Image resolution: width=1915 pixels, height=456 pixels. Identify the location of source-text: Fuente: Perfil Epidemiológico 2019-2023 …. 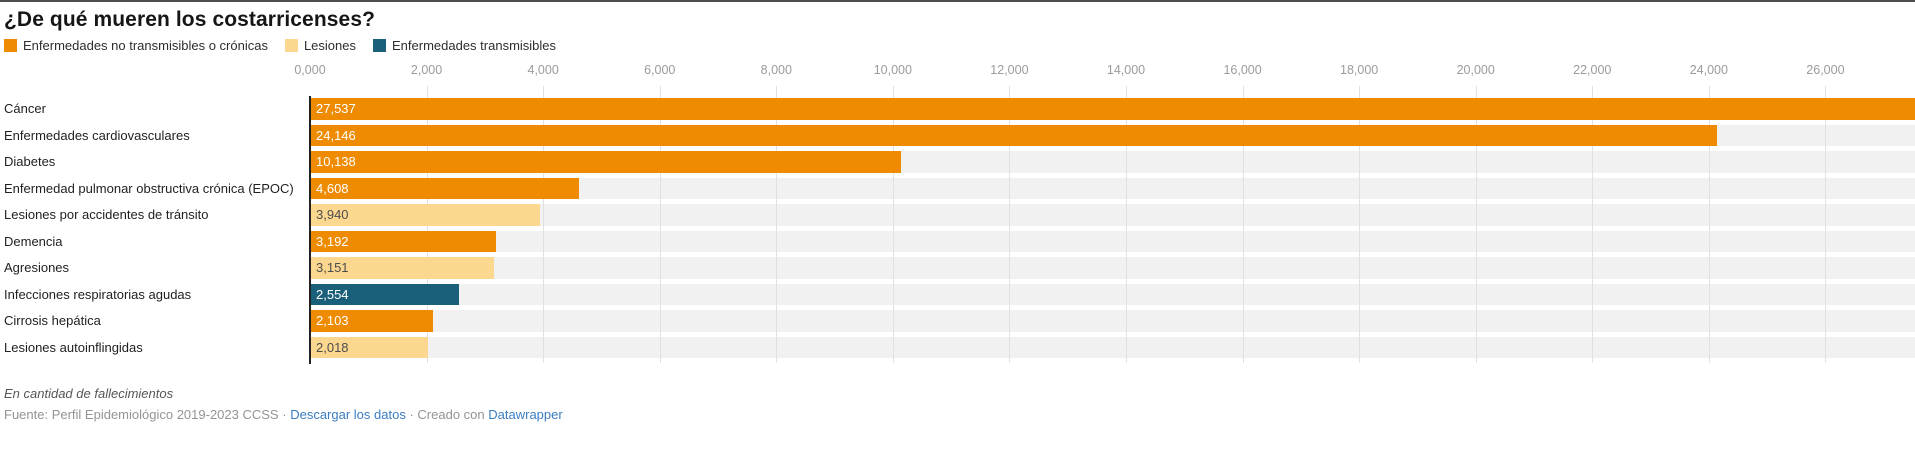
(141, 414).